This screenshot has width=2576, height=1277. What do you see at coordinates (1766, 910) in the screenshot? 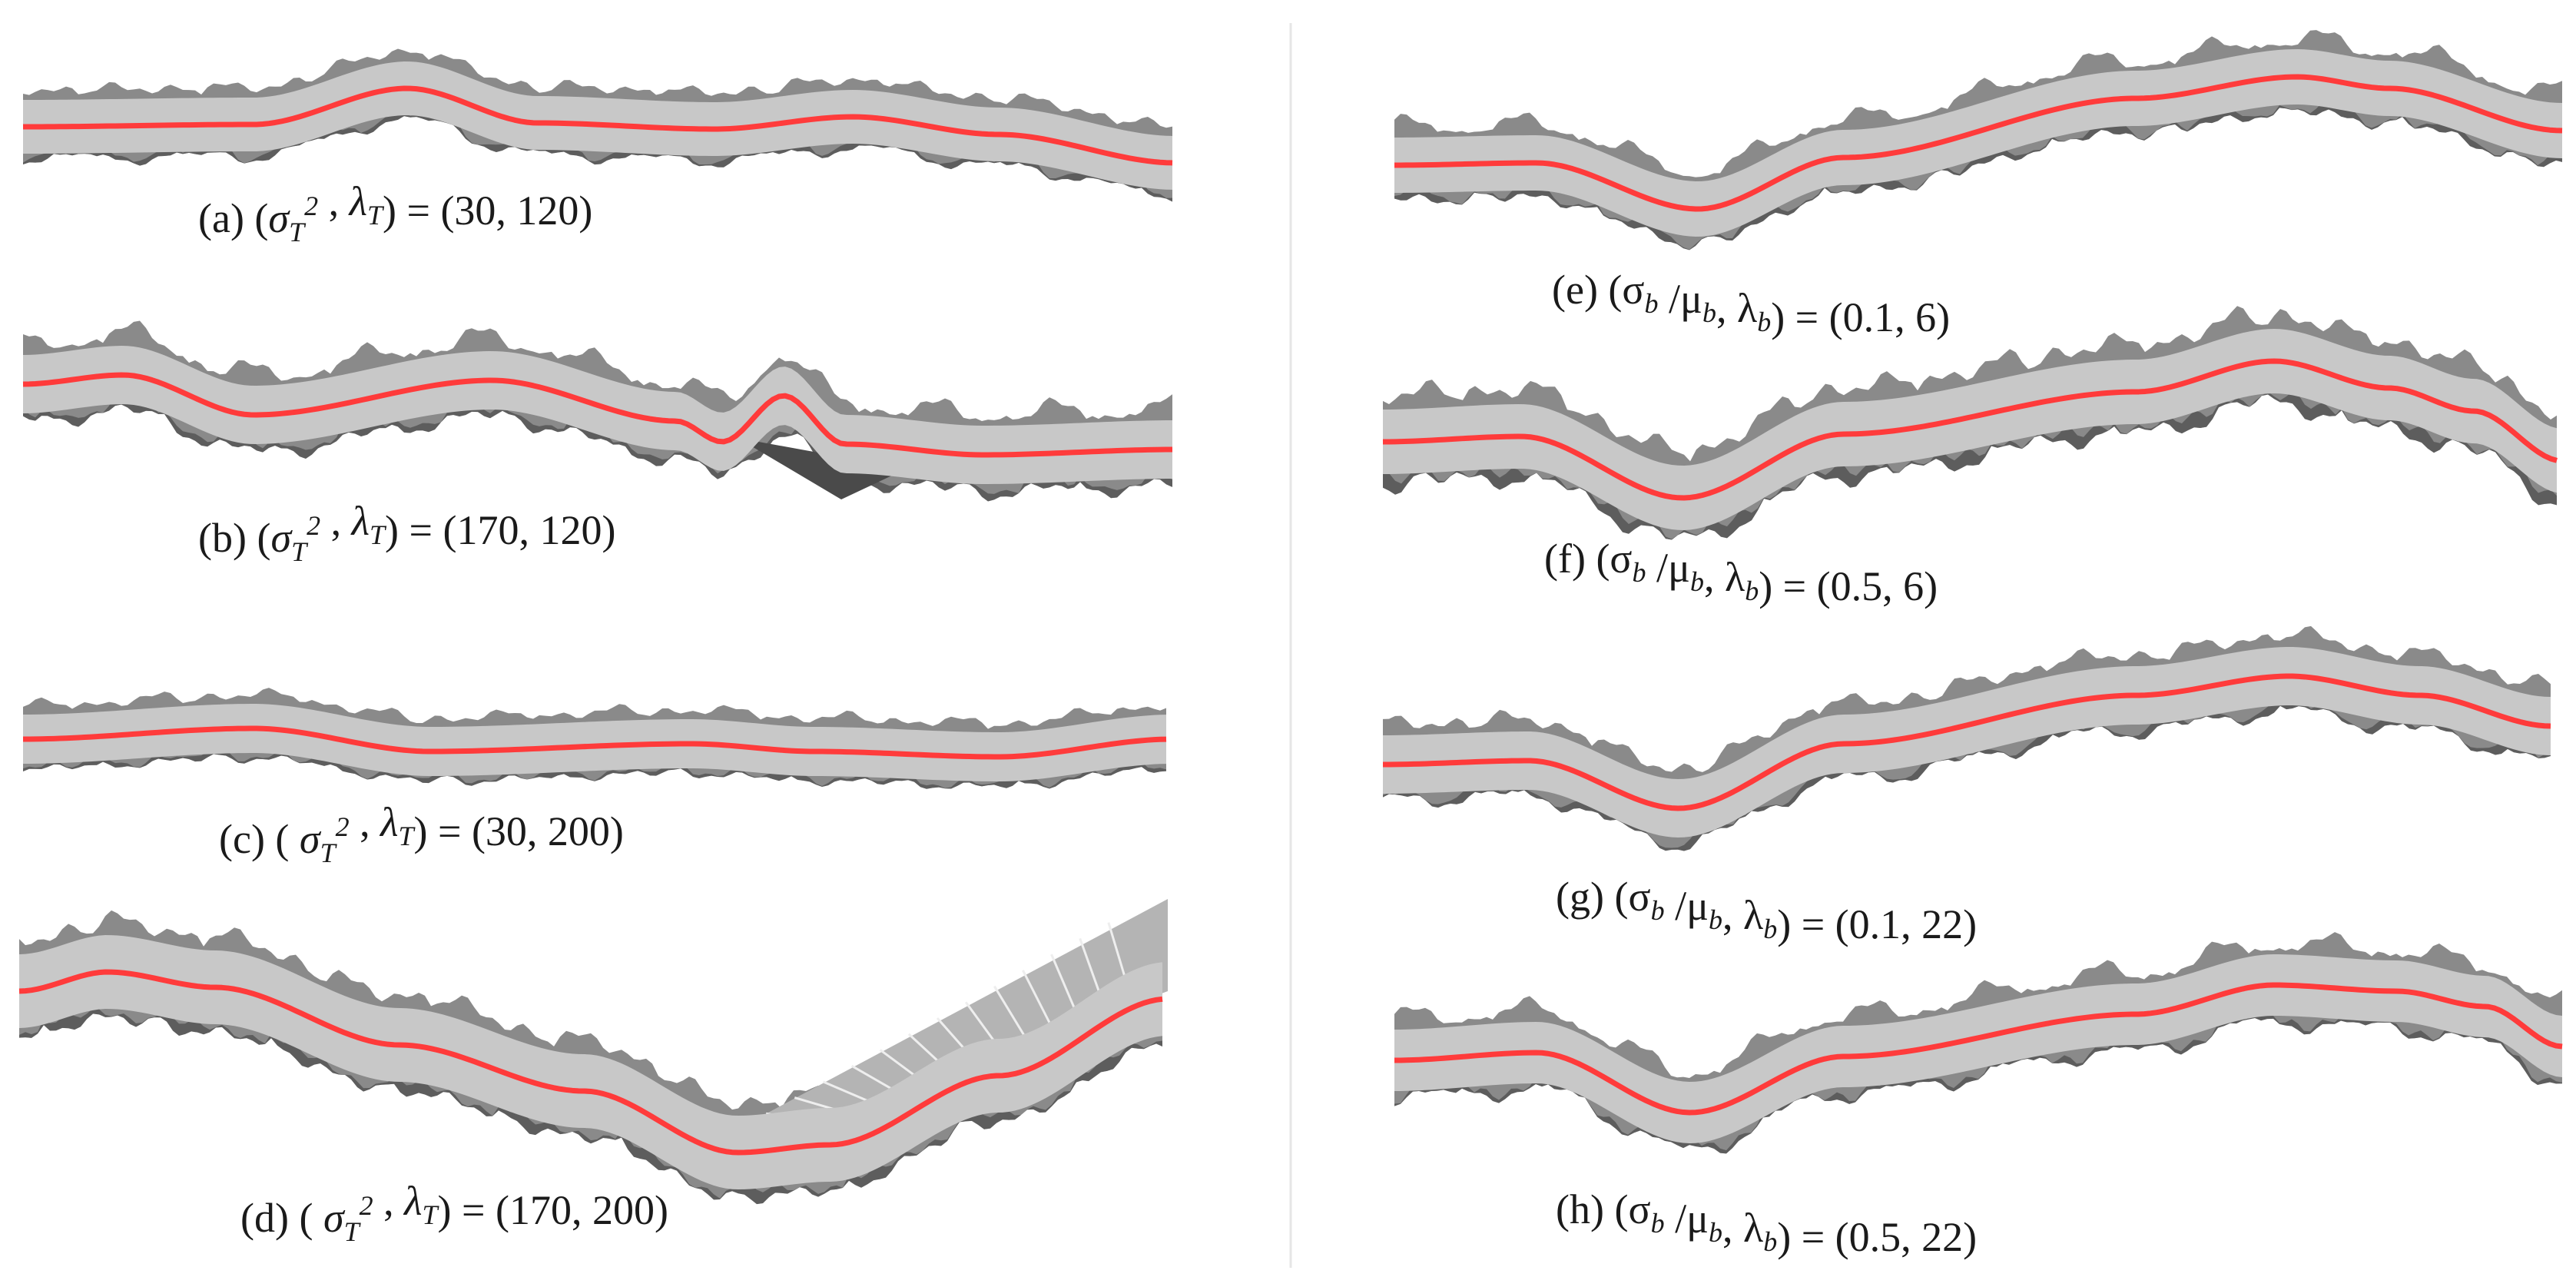
I see `caption-g: (g) (σb /μb, λb) = (0.1, 22)` at bounding box center [1766, 910].